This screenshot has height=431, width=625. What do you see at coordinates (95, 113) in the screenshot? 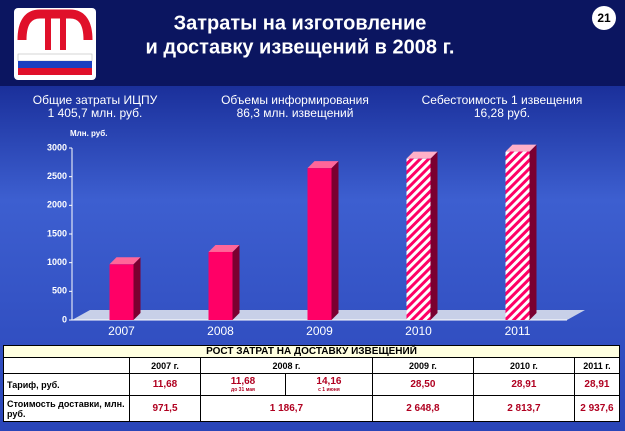
I see `stat-value: 1 405,7 млн. руб.` at bounding box center [95, 113].